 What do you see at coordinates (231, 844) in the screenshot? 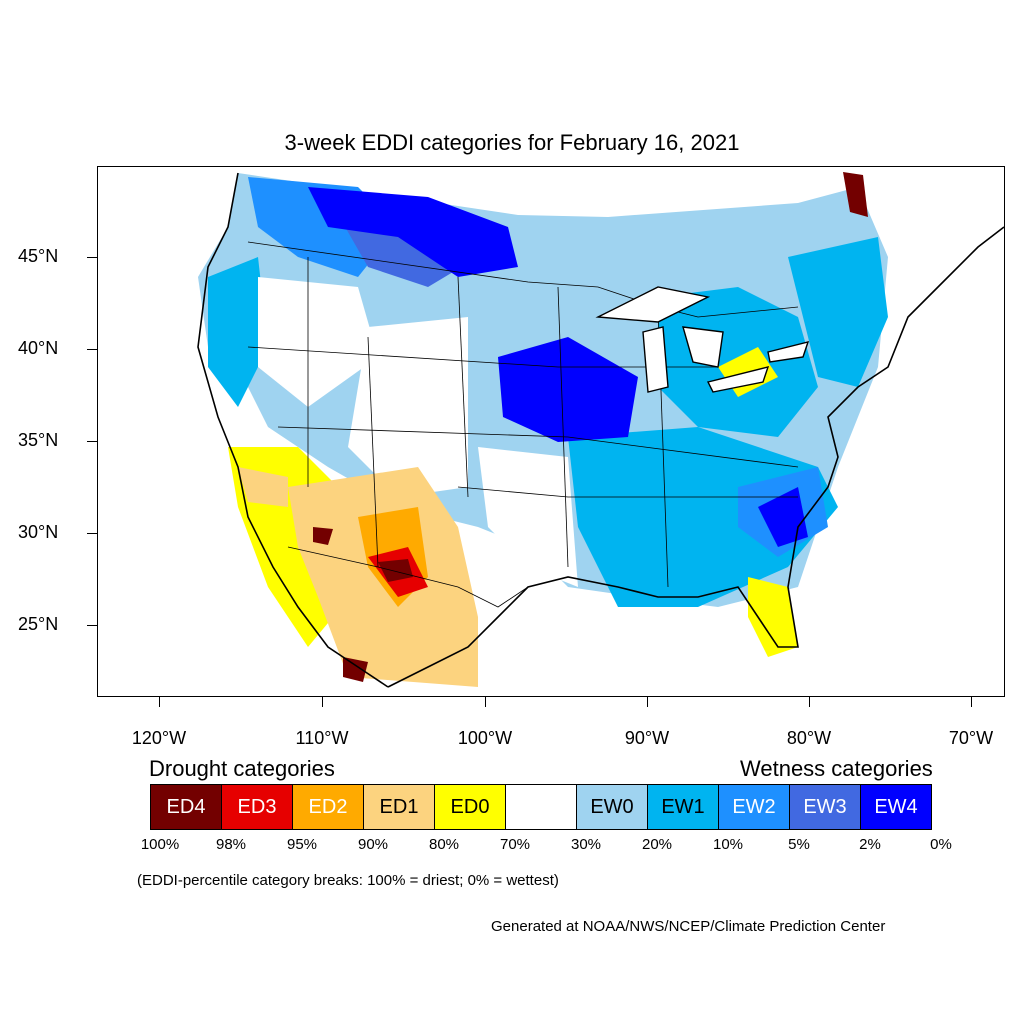
I see `percentile-break: 98%` at bounding box center [231, 844].